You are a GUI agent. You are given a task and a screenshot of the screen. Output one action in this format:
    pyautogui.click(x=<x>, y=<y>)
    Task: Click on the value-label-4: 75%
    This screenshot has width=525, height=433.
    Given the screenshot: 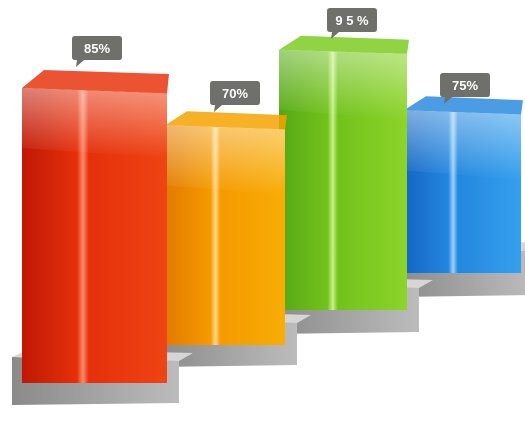 What is the action you would take?
    pyautogui.click(x=465, y=88)
    